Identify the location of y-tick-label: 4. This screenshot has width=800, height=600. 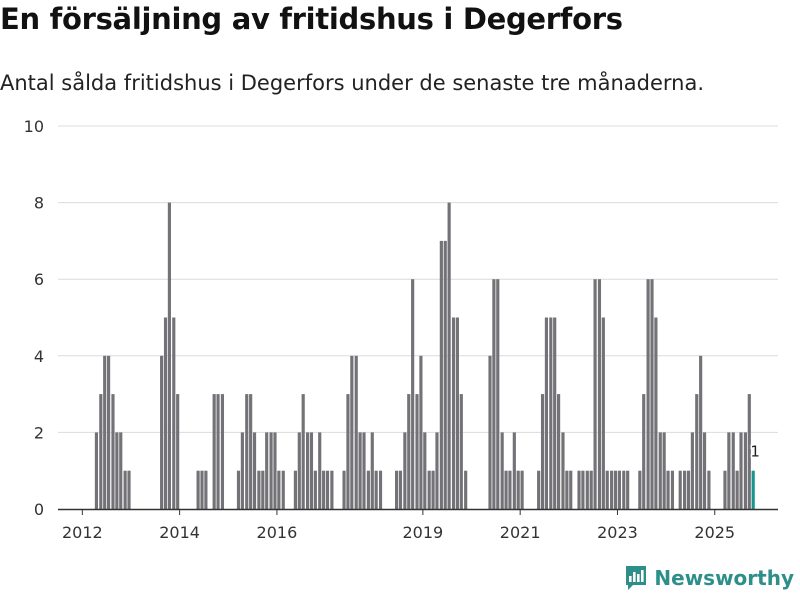
(39, 356).